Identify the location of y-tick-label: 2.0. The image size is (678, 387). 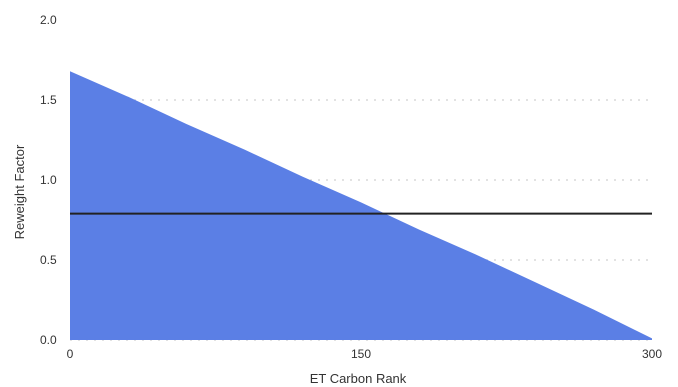
(48, 20).